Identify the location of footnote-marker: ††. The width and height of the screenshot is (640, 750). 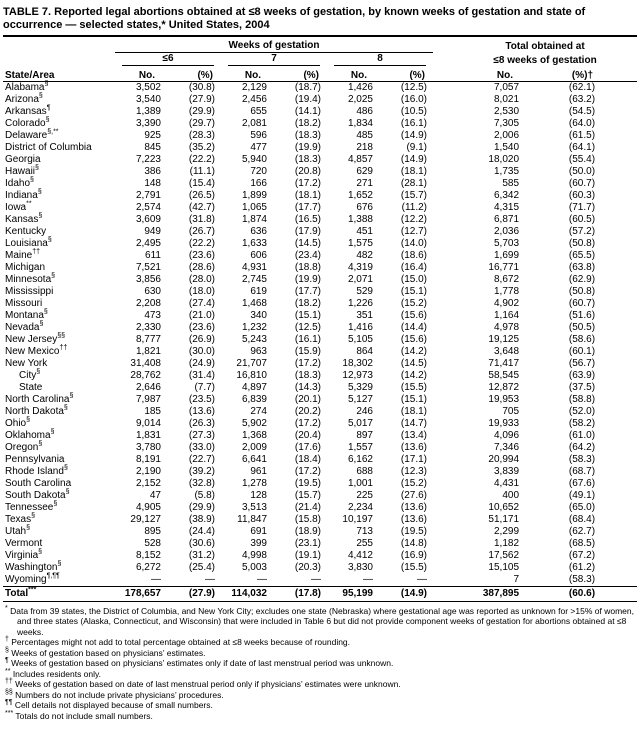
(9, 682).